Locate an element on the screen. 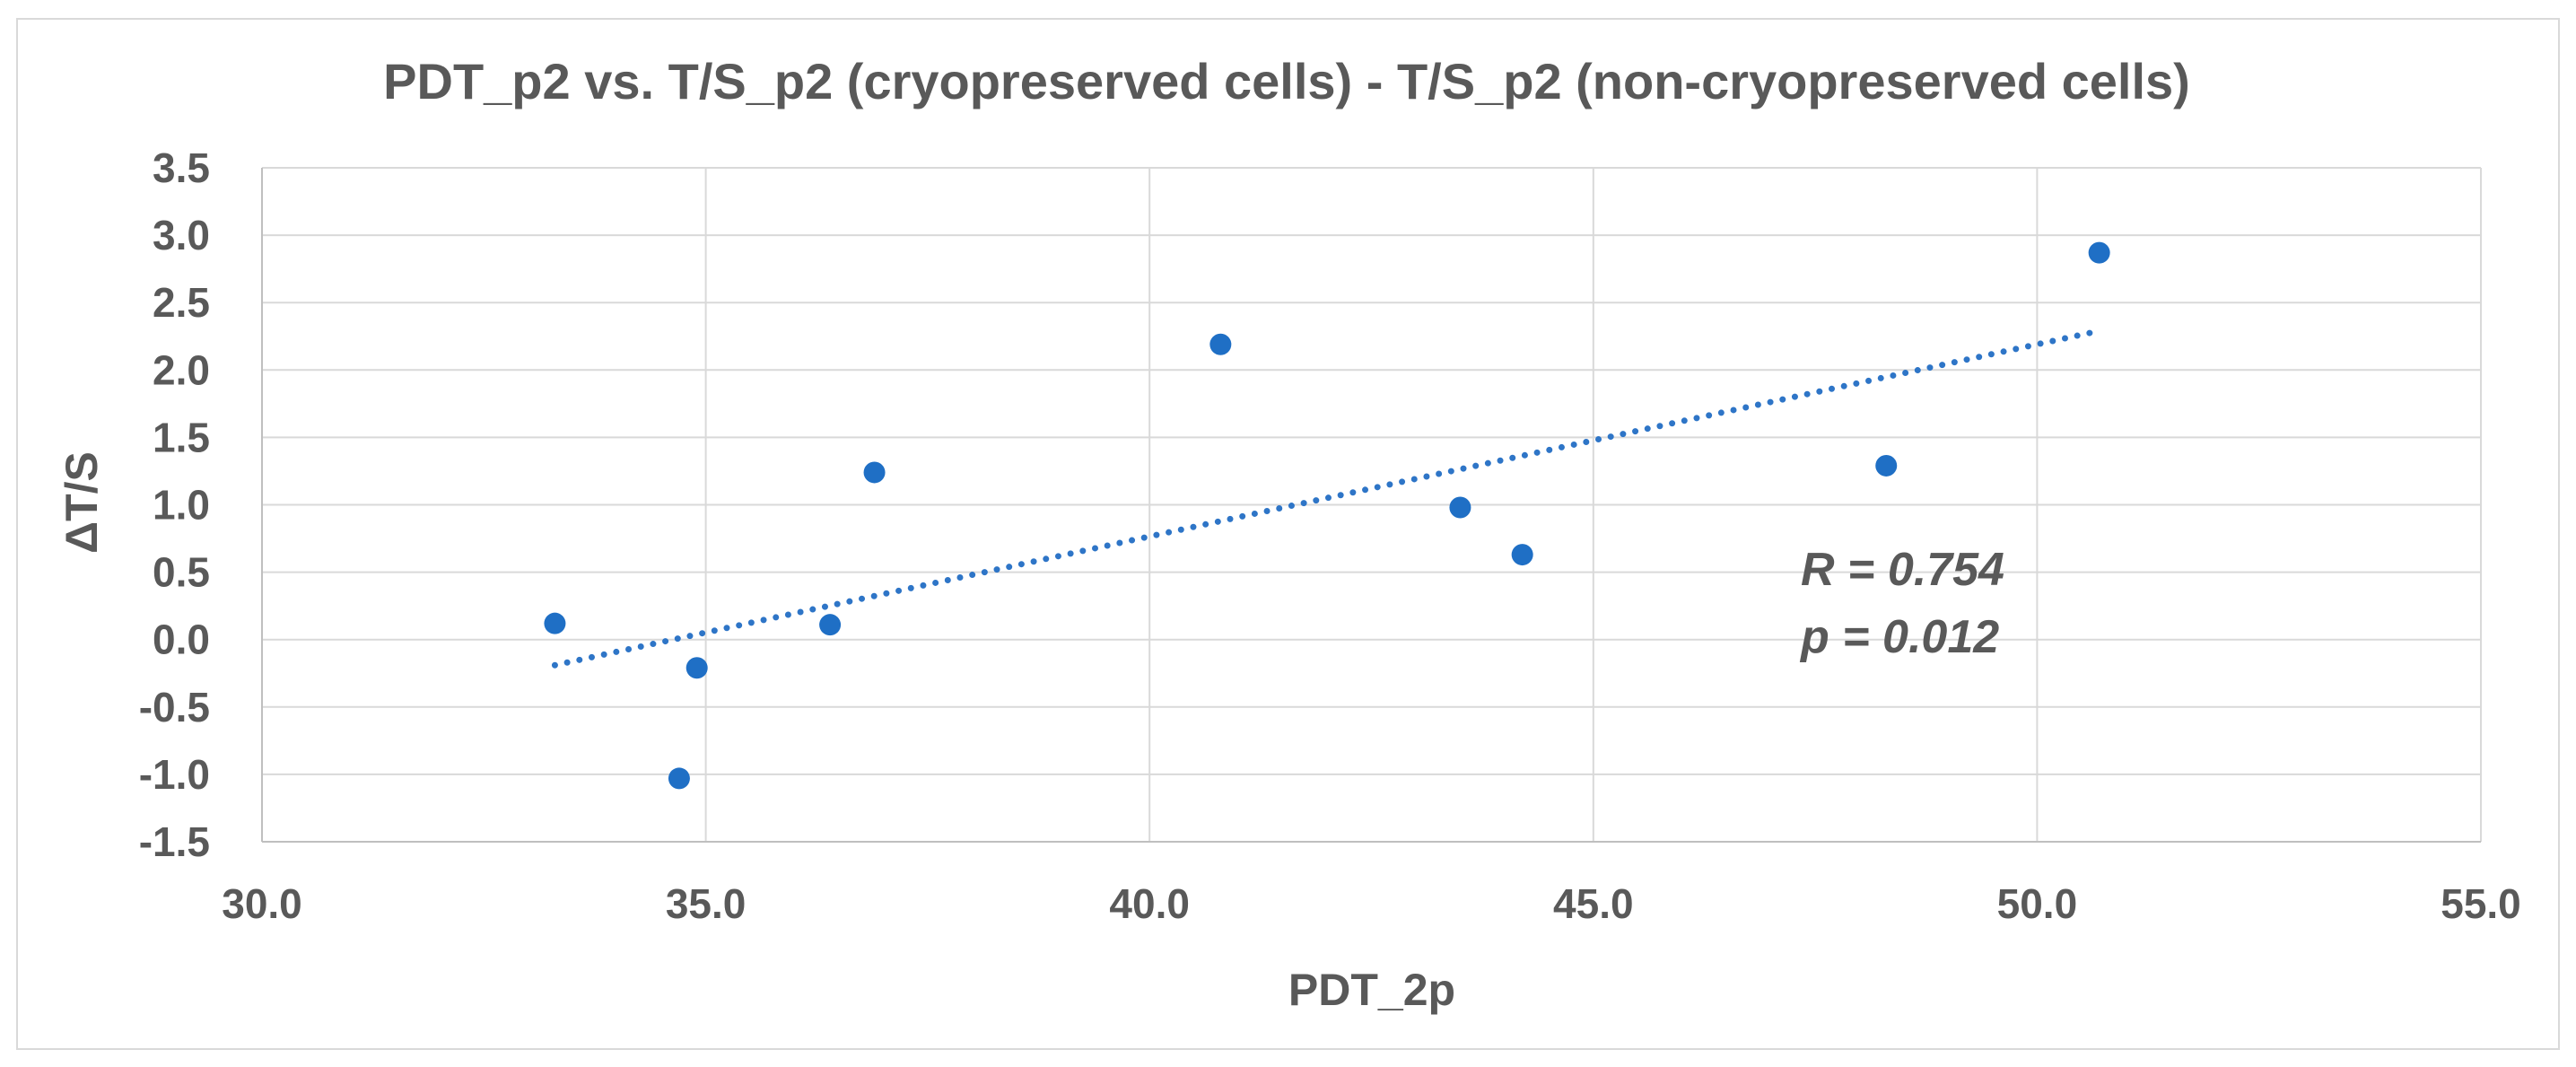  y-axis-tick-labels: 3.5 3.0 2.5 2.0 1.5 1.0 0.5 0.0 -0.5 -1.0 -1.5 is located at coordinates (175, 504).